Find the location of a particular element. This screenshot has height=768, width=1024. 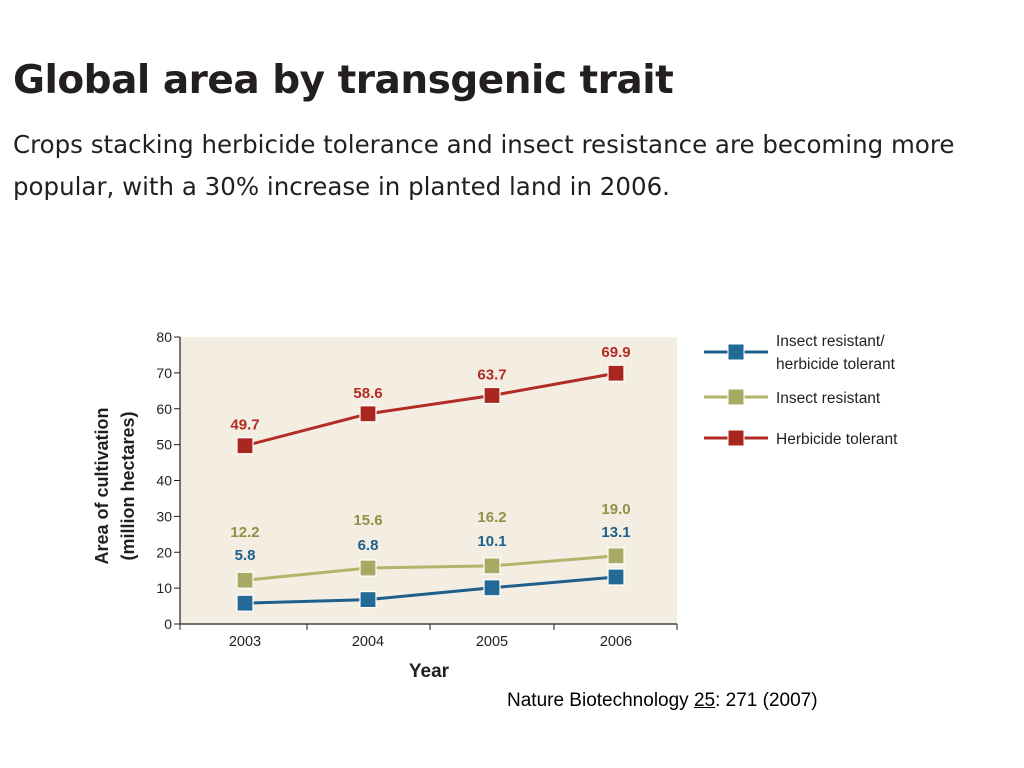

citation-journal: Nature Biotechnology is located at coordinates (600, 700).